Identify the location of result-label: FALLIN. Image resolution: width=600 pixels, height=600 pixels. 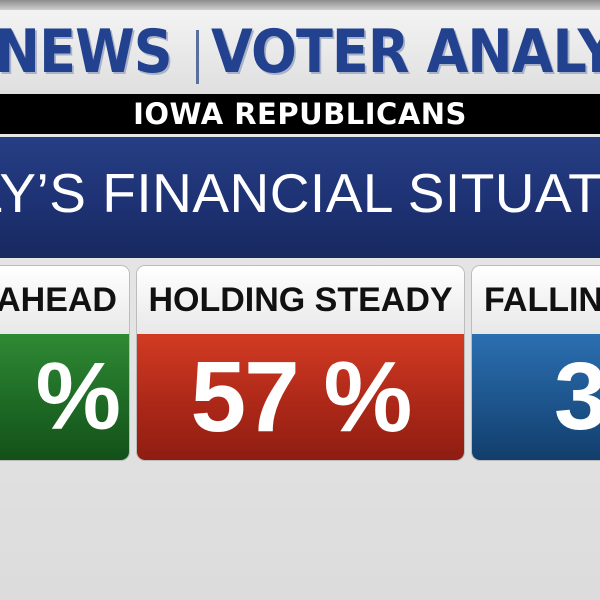
(536, 300).